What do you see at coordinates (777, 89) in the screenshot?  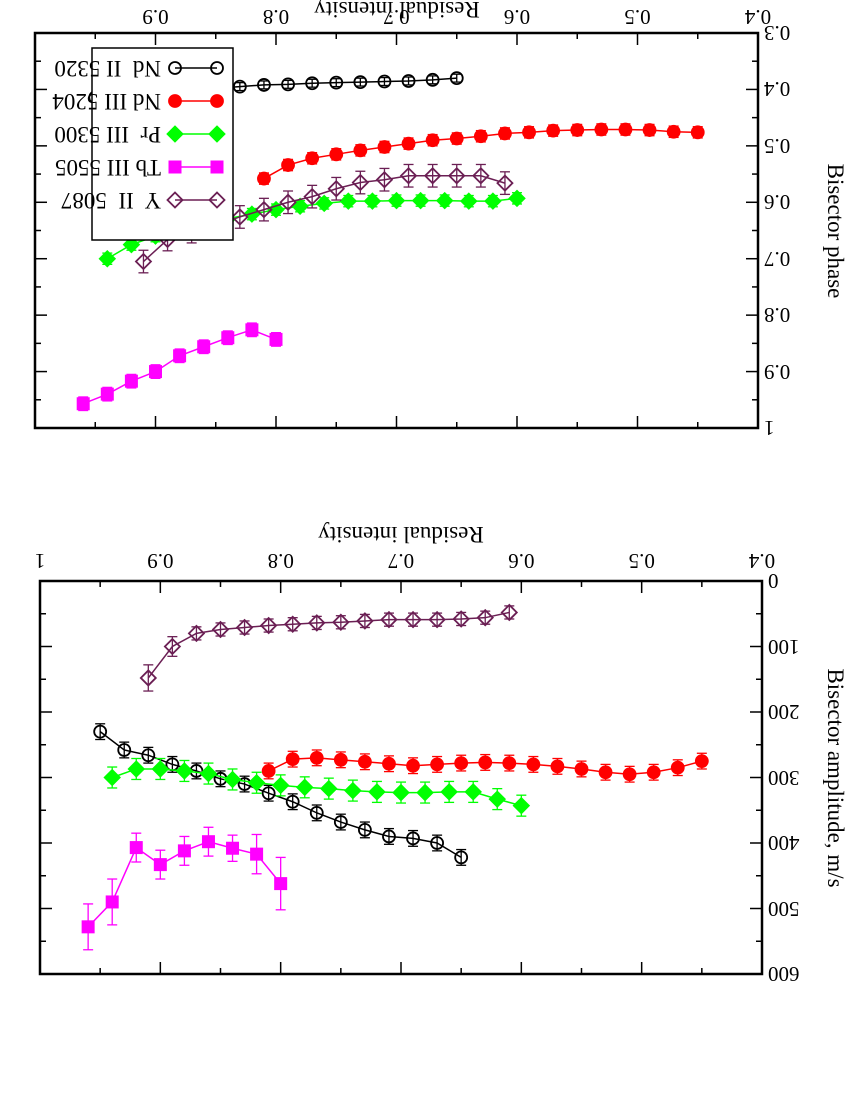 I see `y-tick-label: 0.4` at bounding box center [777, 89].